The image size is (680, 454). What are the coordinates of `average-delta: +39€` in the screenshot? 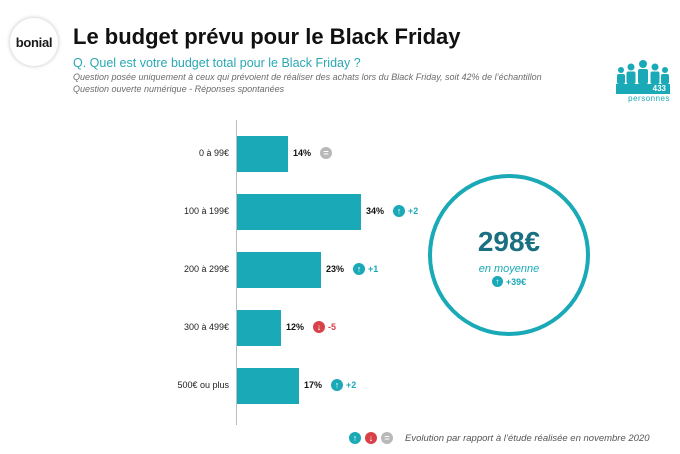 It's located at (516, 281).